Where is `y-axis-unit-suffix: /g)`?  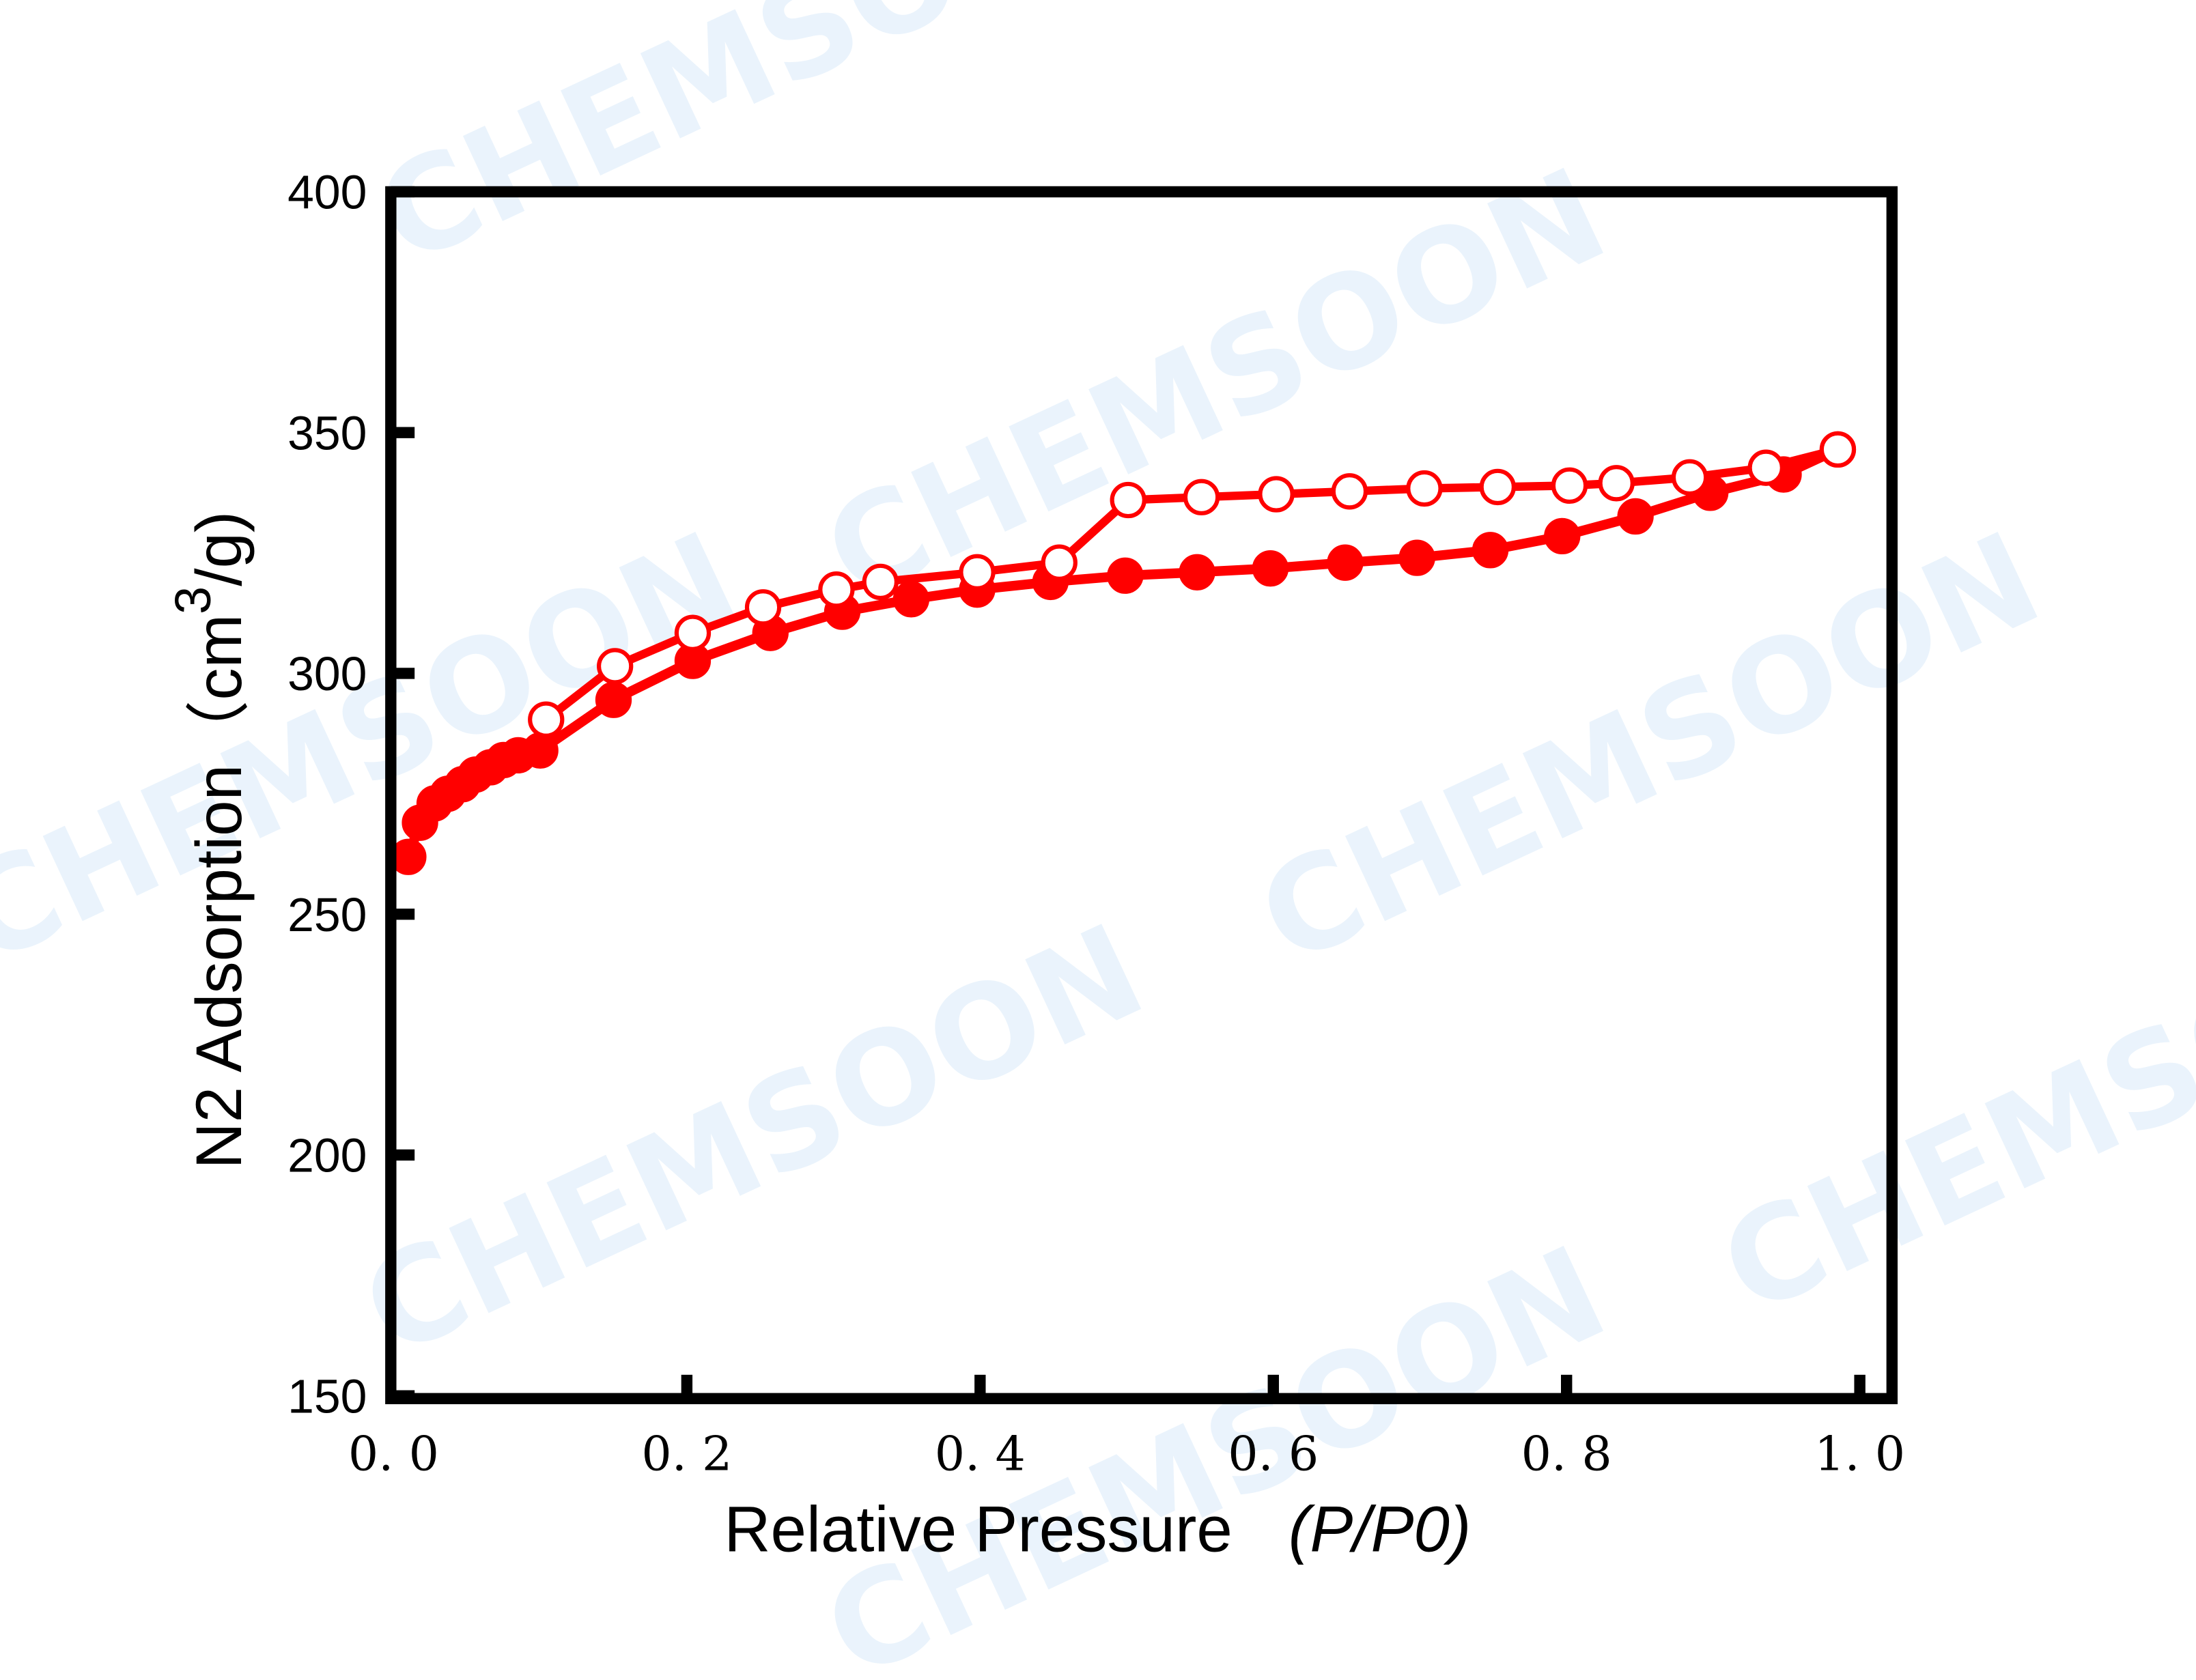
y-axis-unit-suffix: /g) is located at coordinates (219, 548).